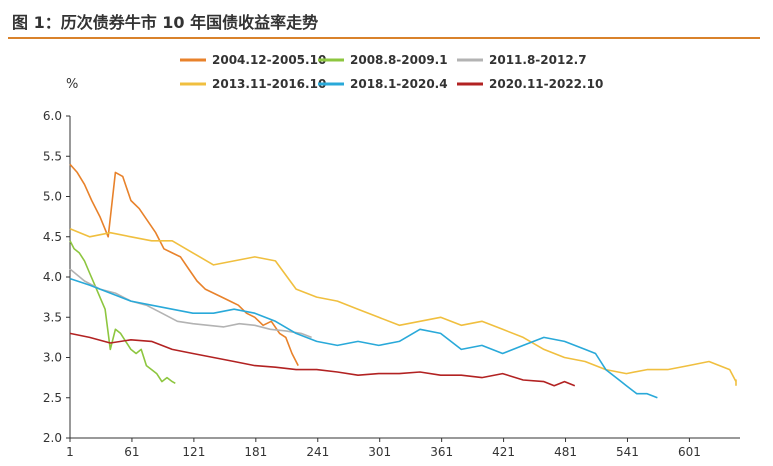 The image size is (773, 466). Describe the element at coordinates (72, 84) in the screenshot. I see `y-axis-unit-label: %` at that location.